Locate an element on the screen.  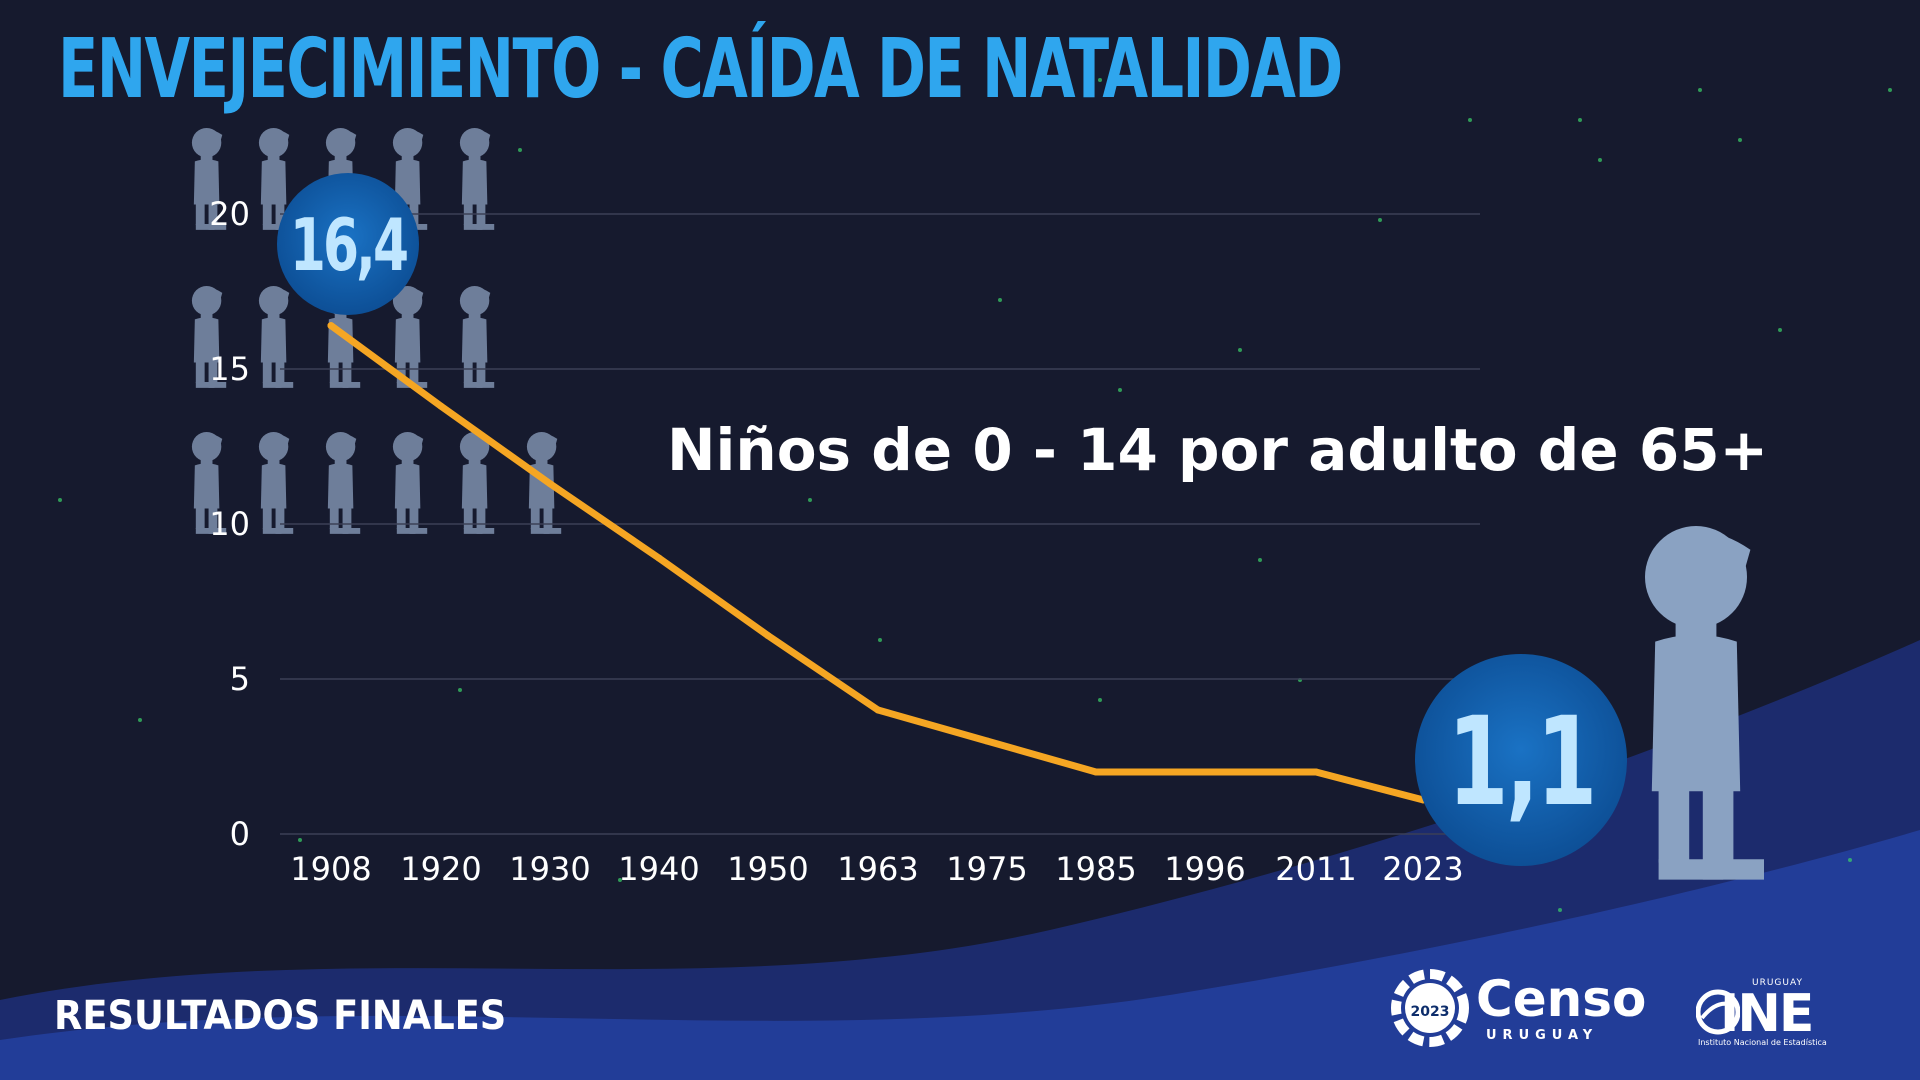
globe-icon is located at coordinates (1718, 1012).